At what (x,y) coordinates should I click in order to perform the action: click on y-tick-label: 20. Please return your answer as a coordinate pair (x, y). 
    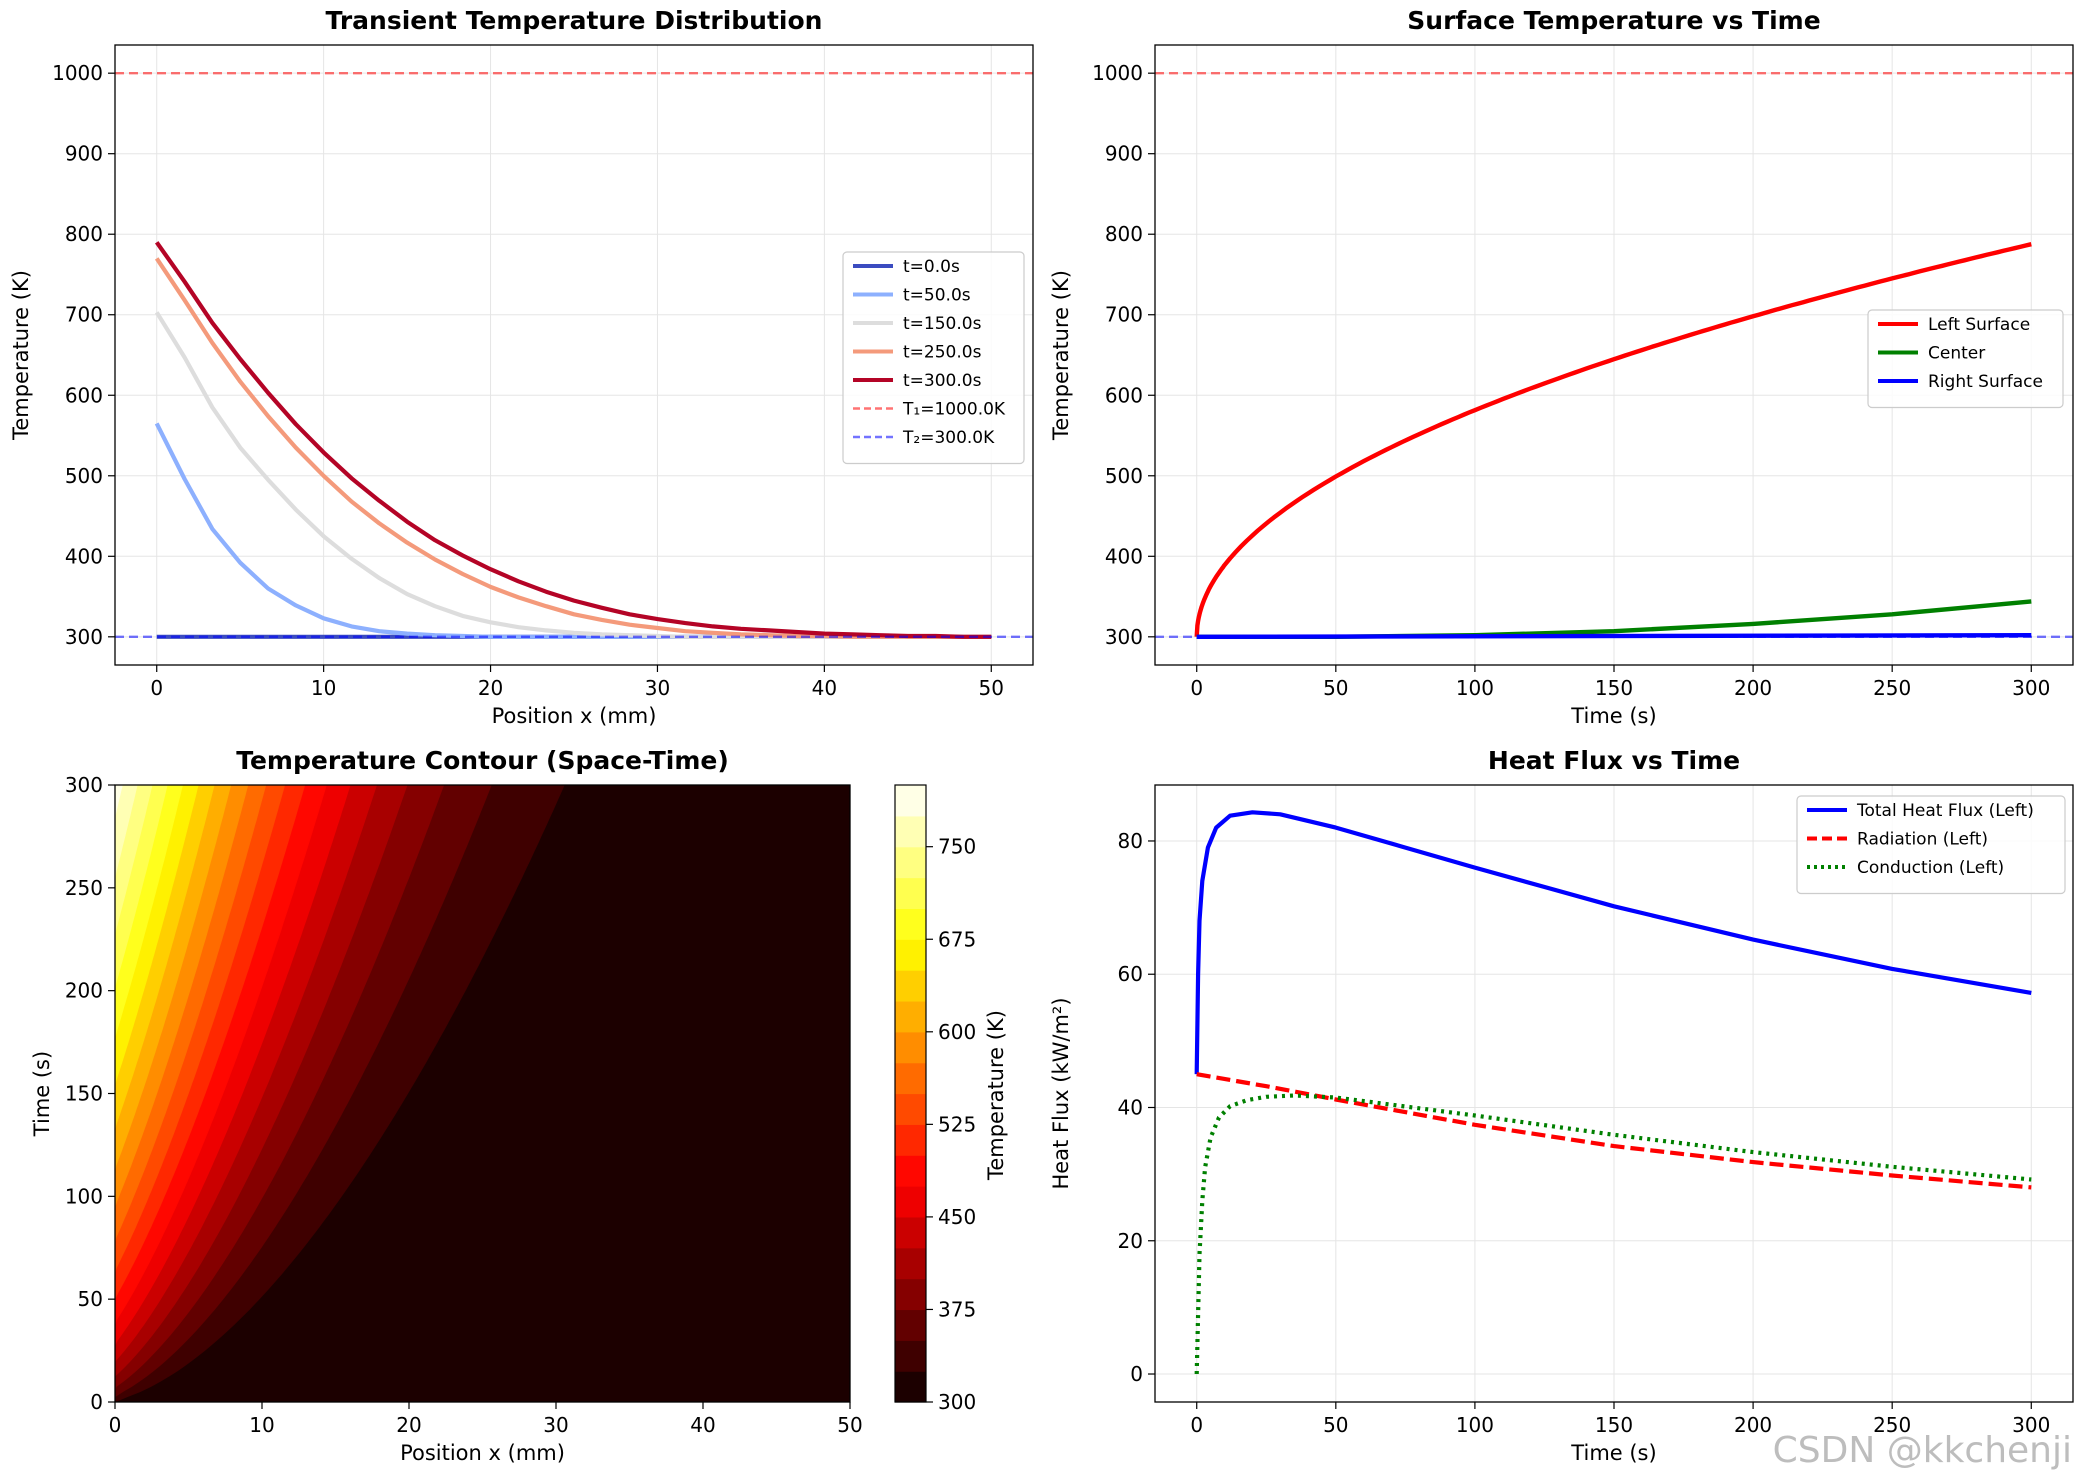
    Looking at the image, I should click on (1130, 1241).